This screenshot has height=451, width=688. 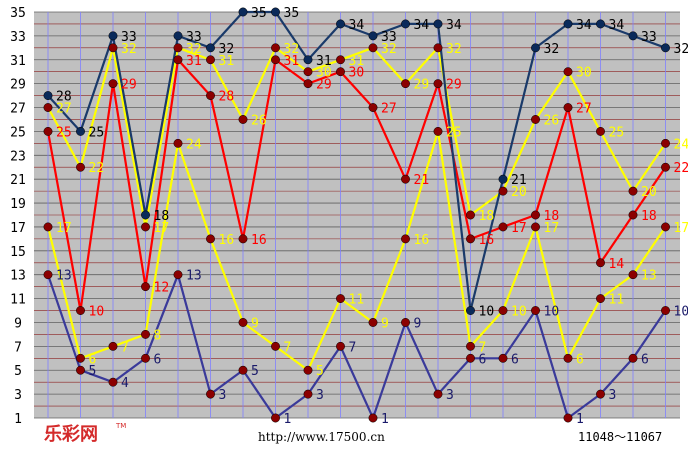 What do you see at coordinates (194, 144) in the screenshot?
I see `series-yellow-lower-label: 24` at bounding box center [194, 144].